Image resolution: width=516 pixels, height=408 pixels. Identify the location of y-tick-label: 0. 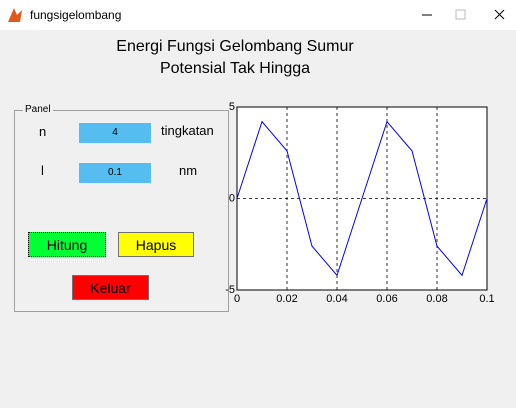
(232, 198).